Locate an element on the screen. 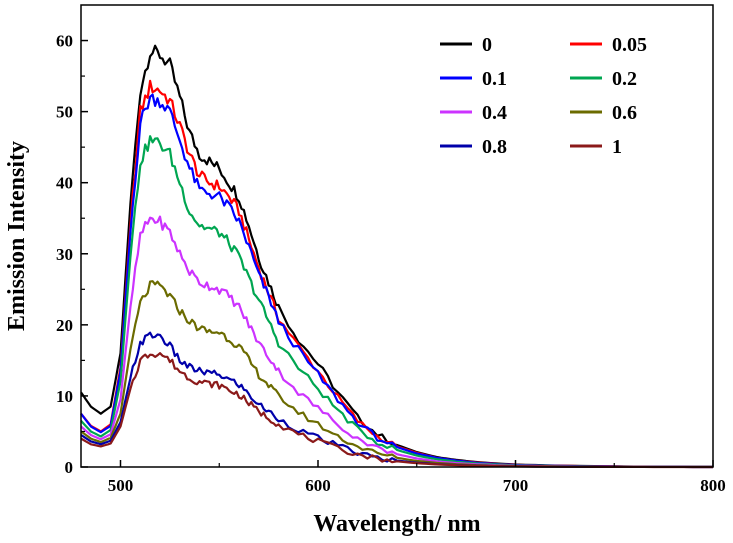 The height and width of the screenshot is (543, 733). legend-label: 1 is located at coordinates (617, 147).